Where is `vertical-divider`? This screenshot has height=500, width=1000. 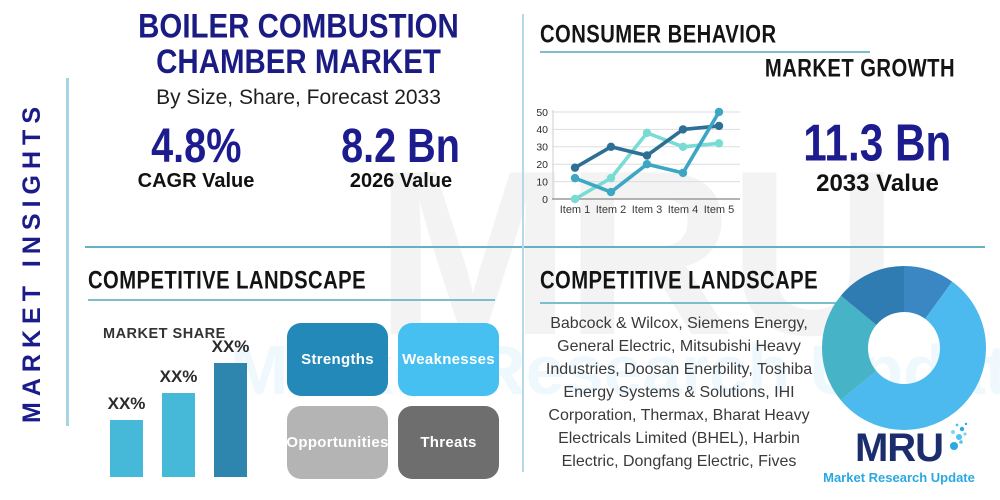
vertical-divider is located at coordinates (523, 243).